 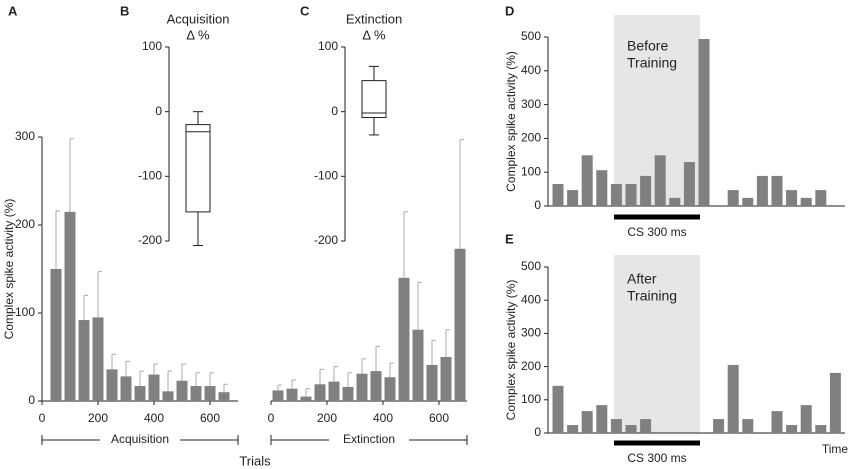 What do you see at coordinates (13, 10) in the screenshot?
I see `panel-label: A` at bounding box center [13, 10].